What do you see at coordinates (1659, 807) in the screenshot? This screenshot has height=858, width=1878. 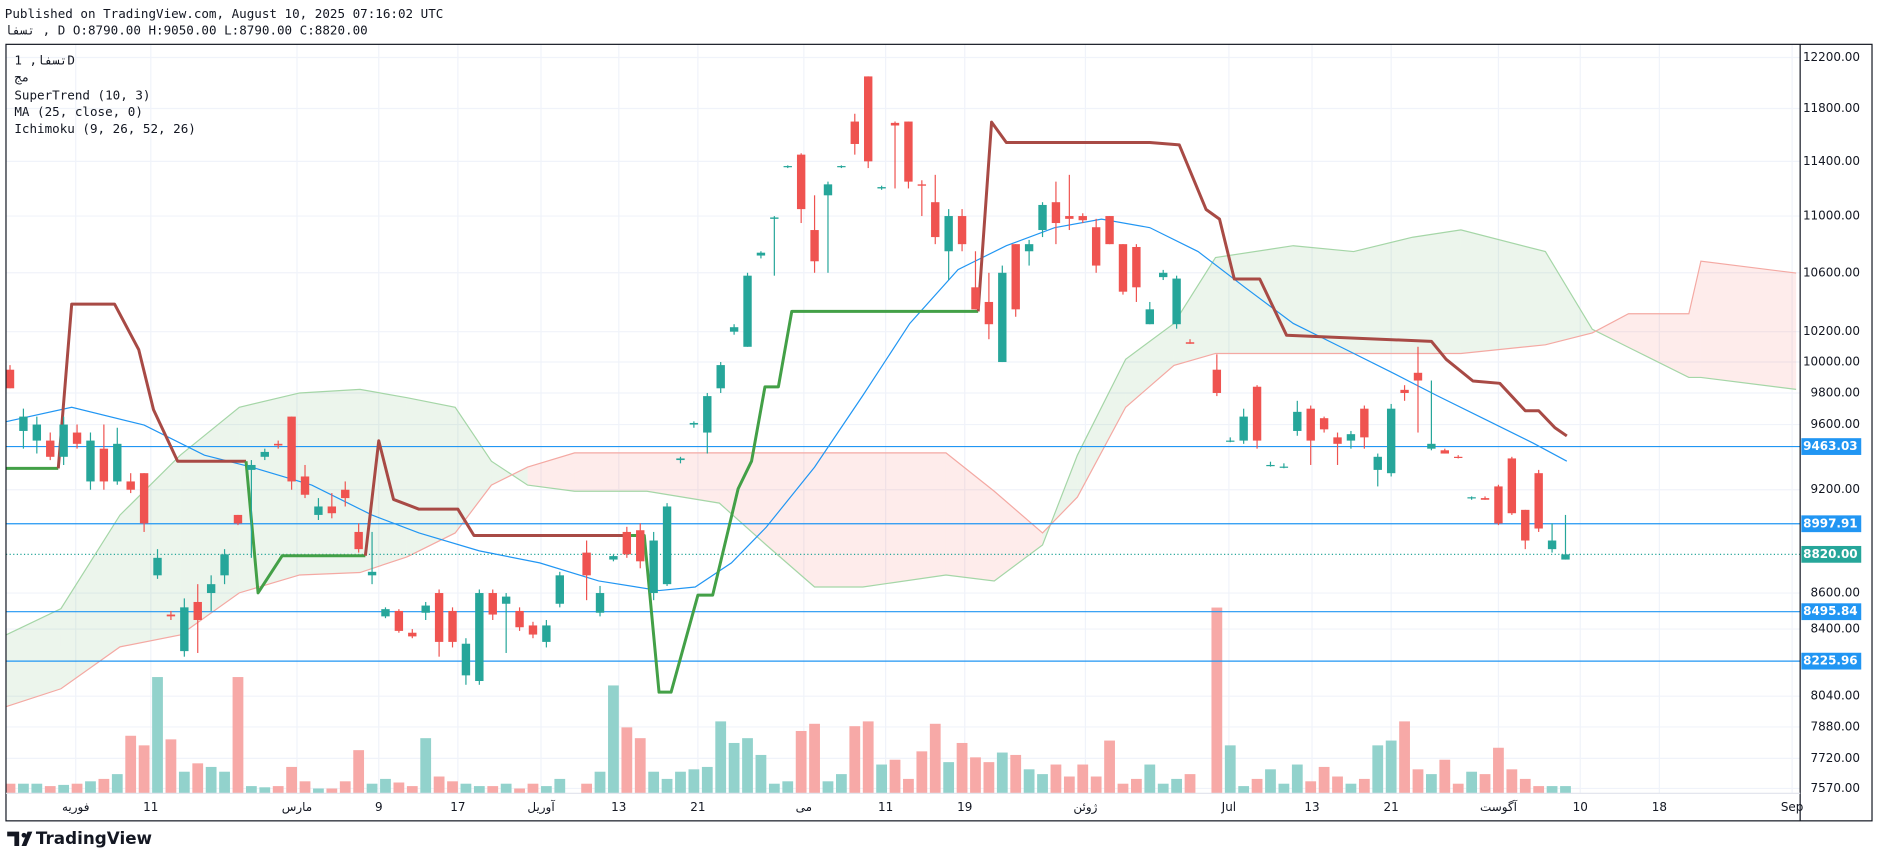 I see `x-tick-label: 18` at bounding box center [1659, 807].